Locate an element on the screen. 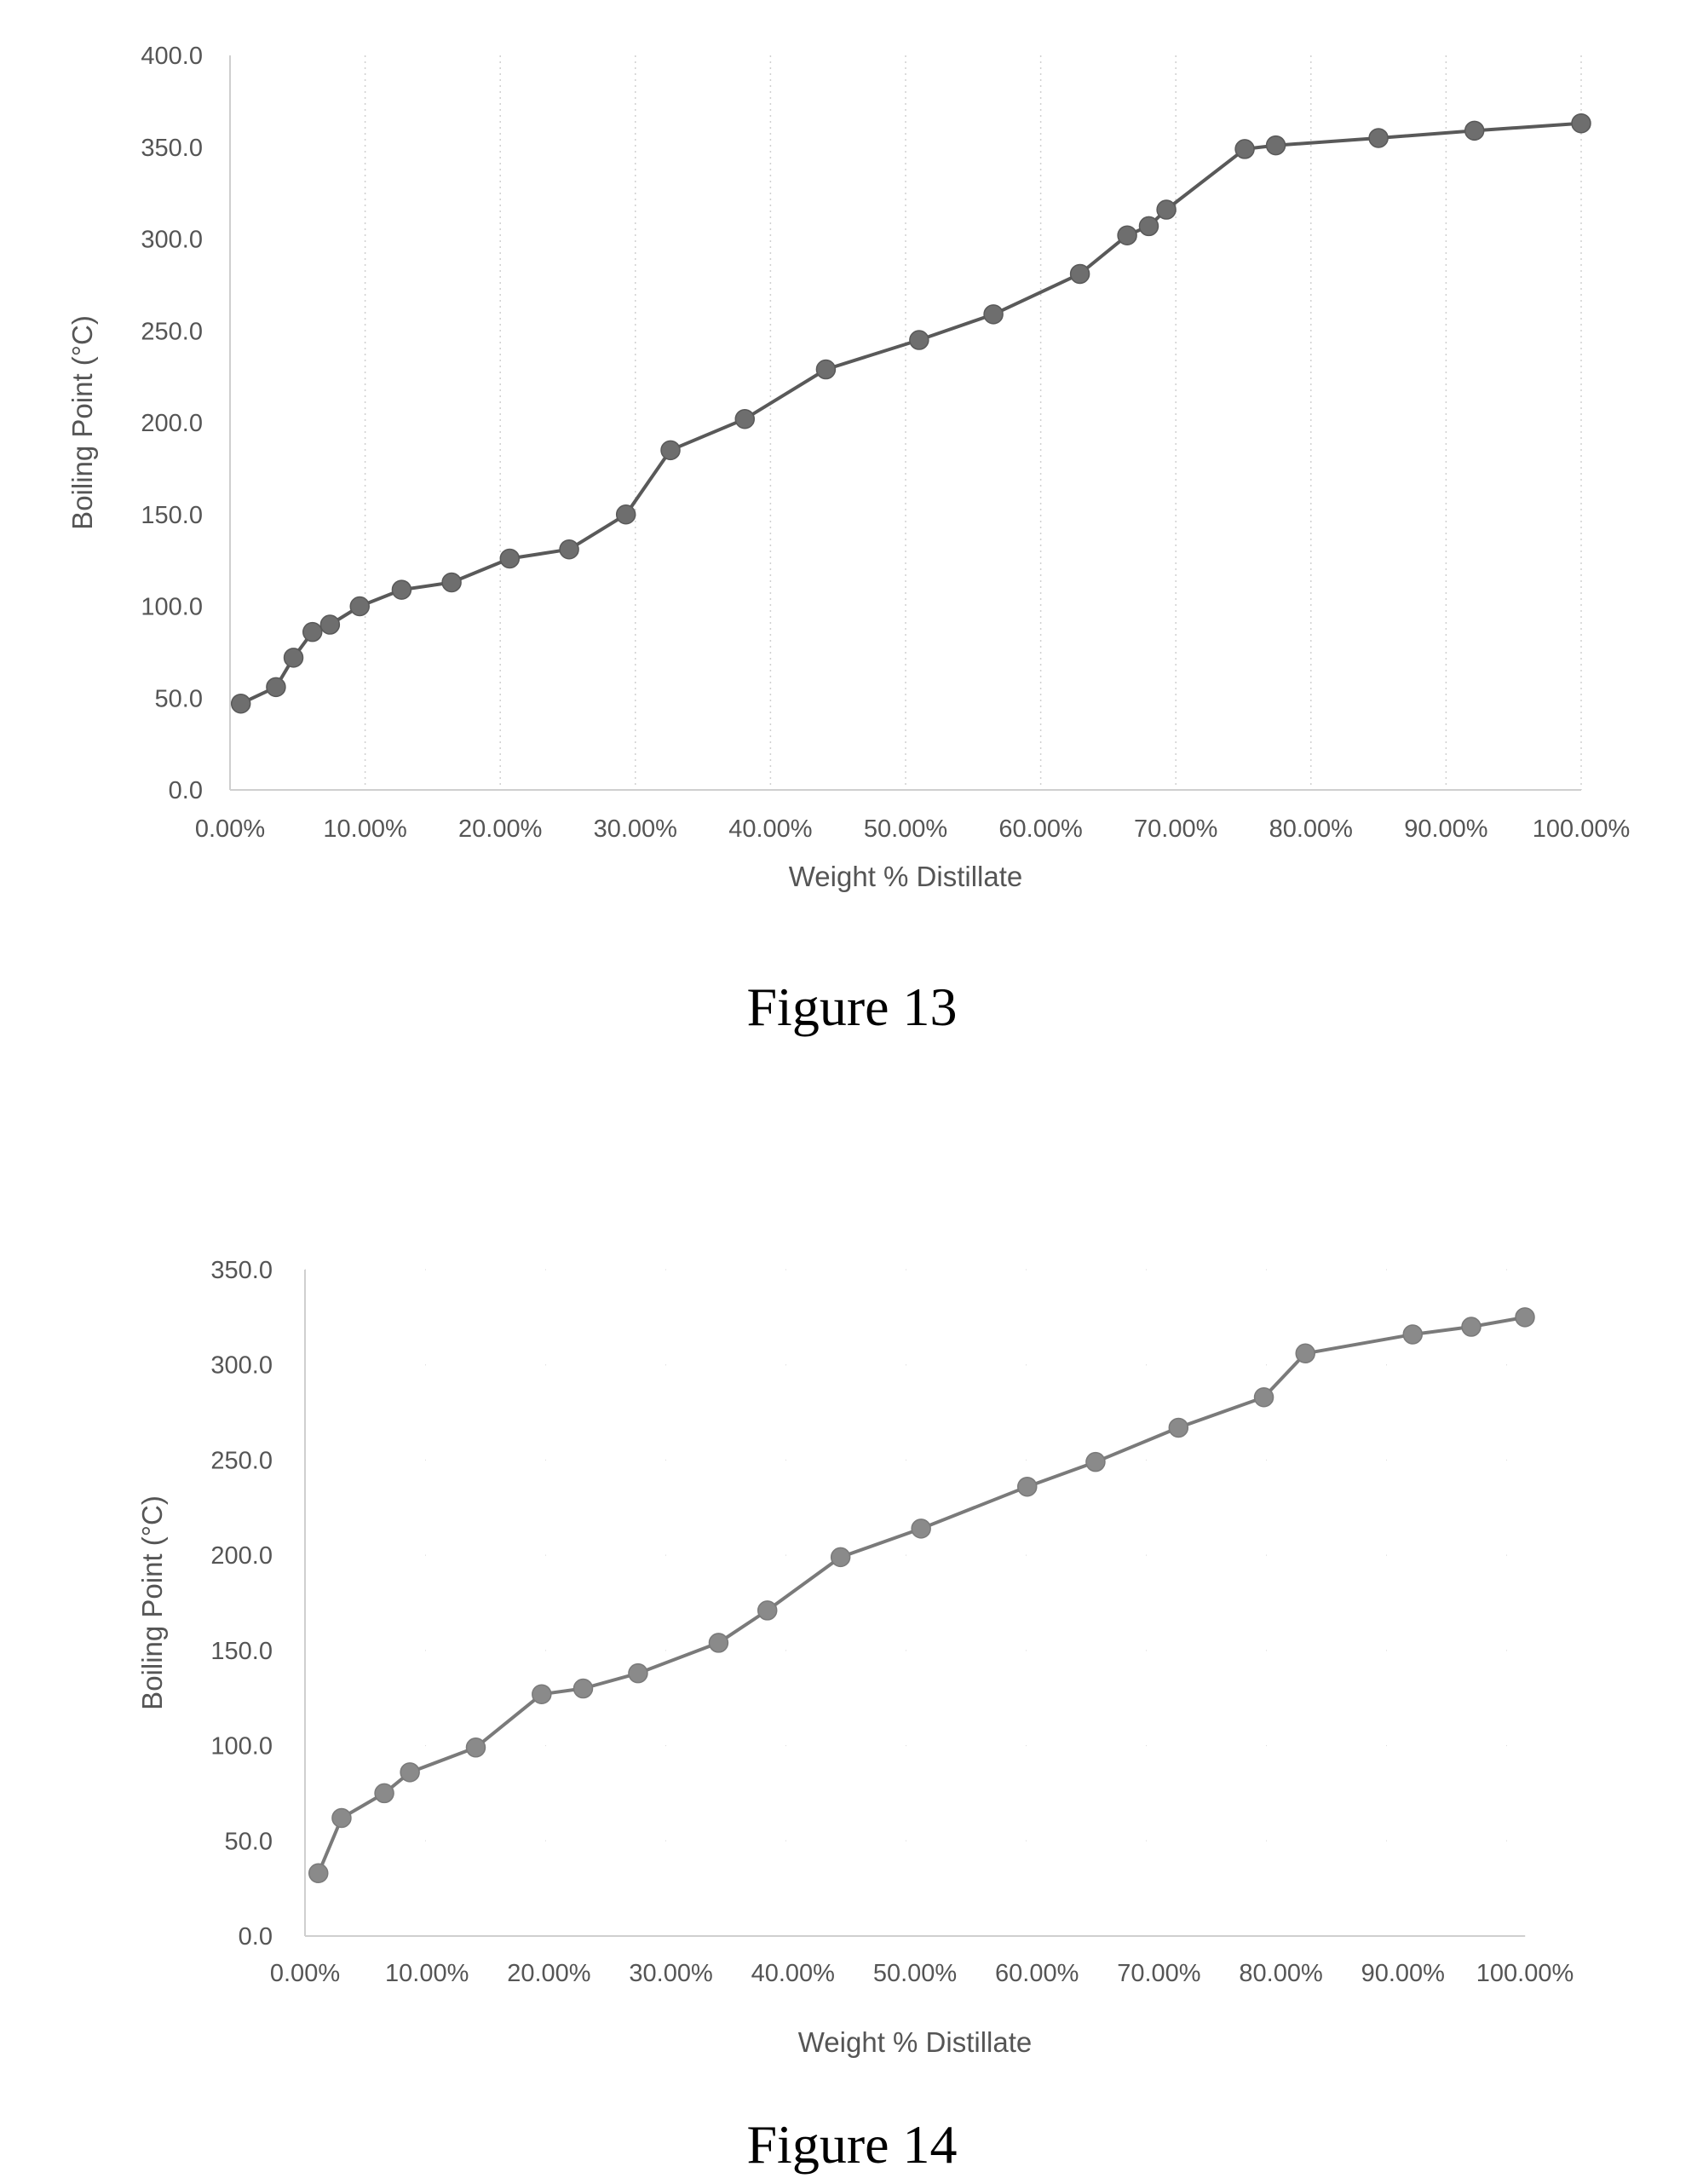 The height and width of the screenshot is (2184, 1703). figure-caption: Figure 14 is located at coordinates (851, 2144).